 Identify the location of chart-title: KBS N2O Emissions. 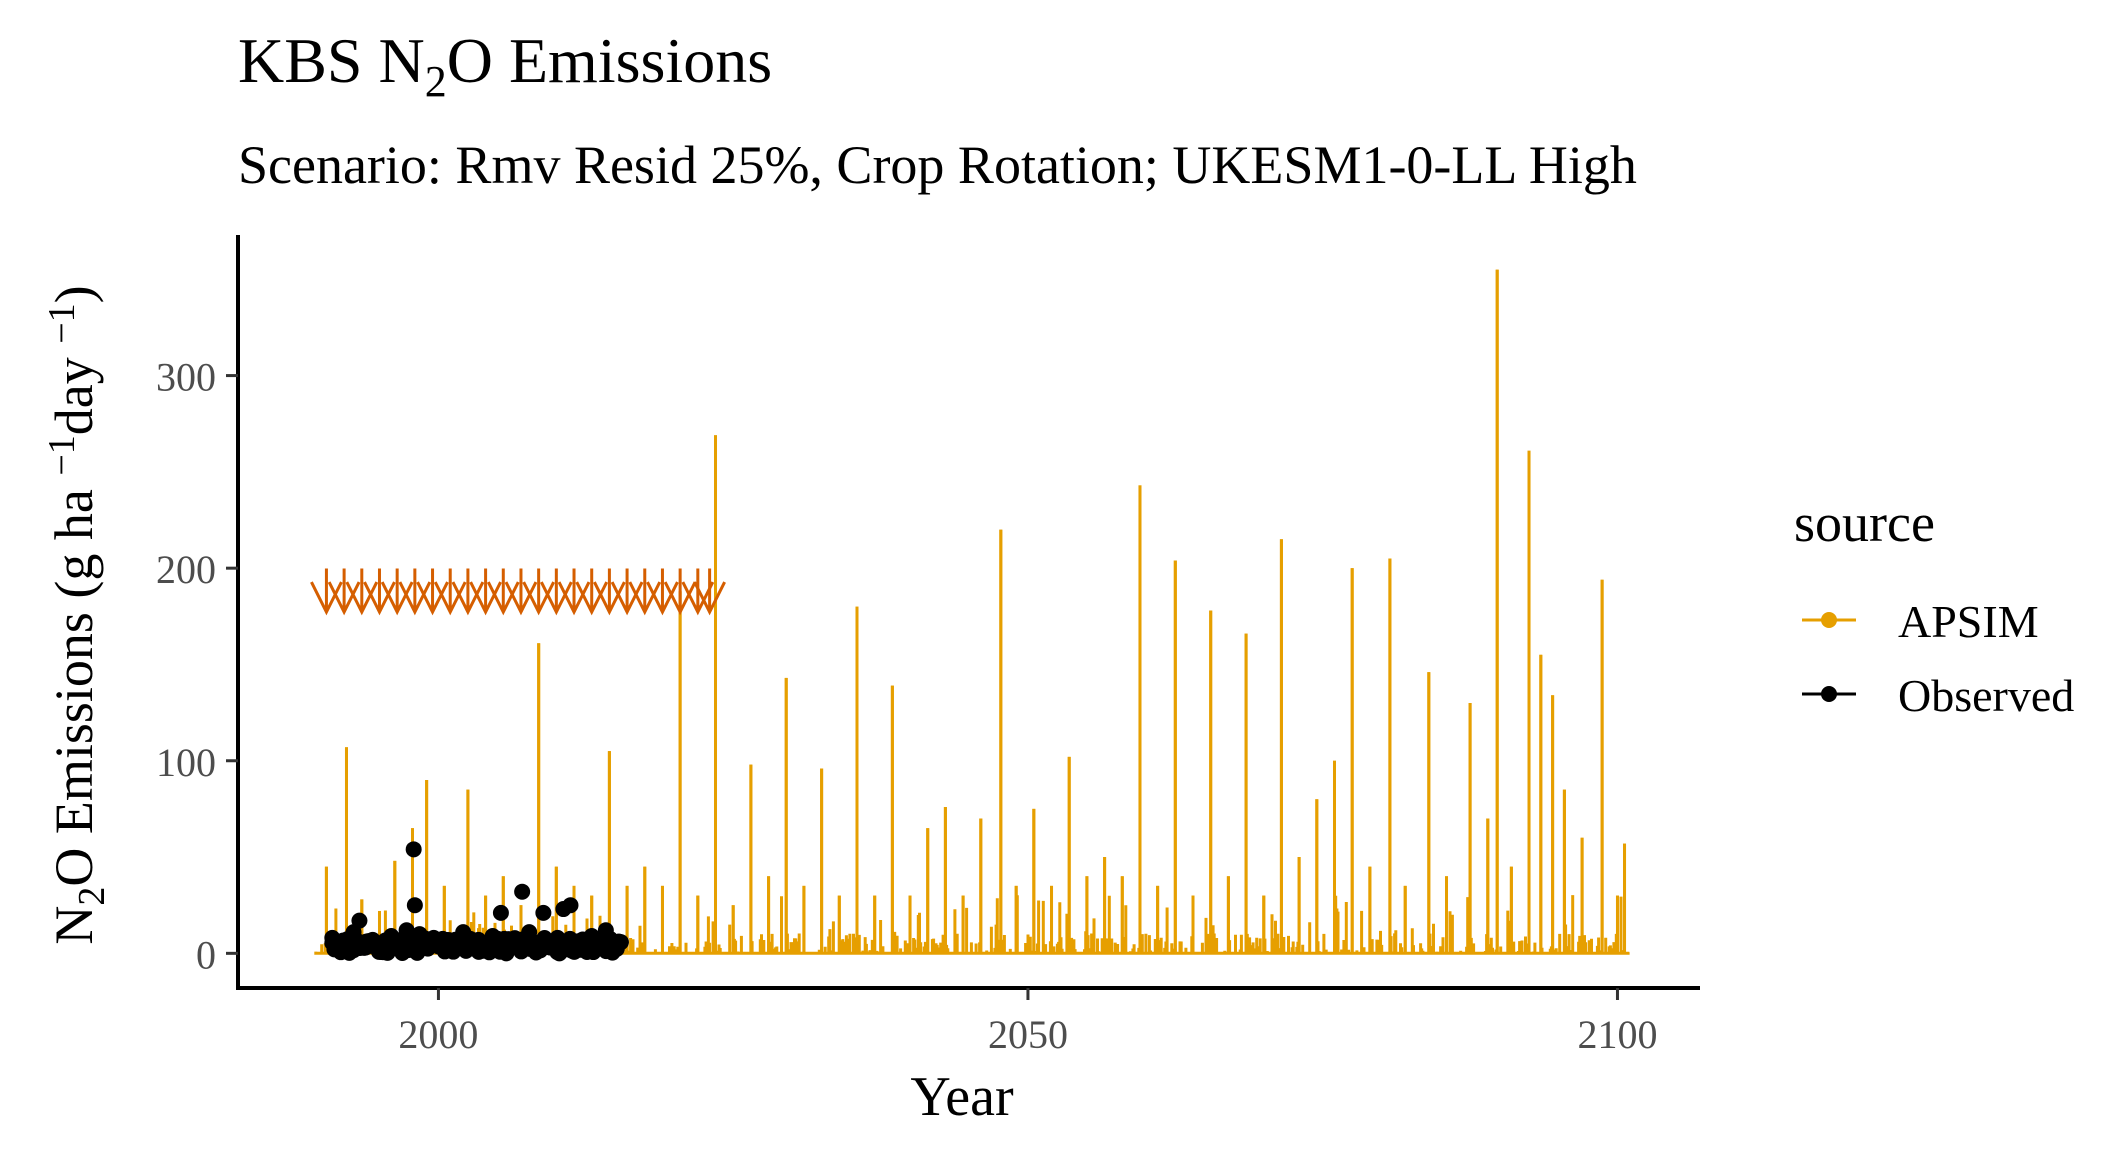
(505, 65).